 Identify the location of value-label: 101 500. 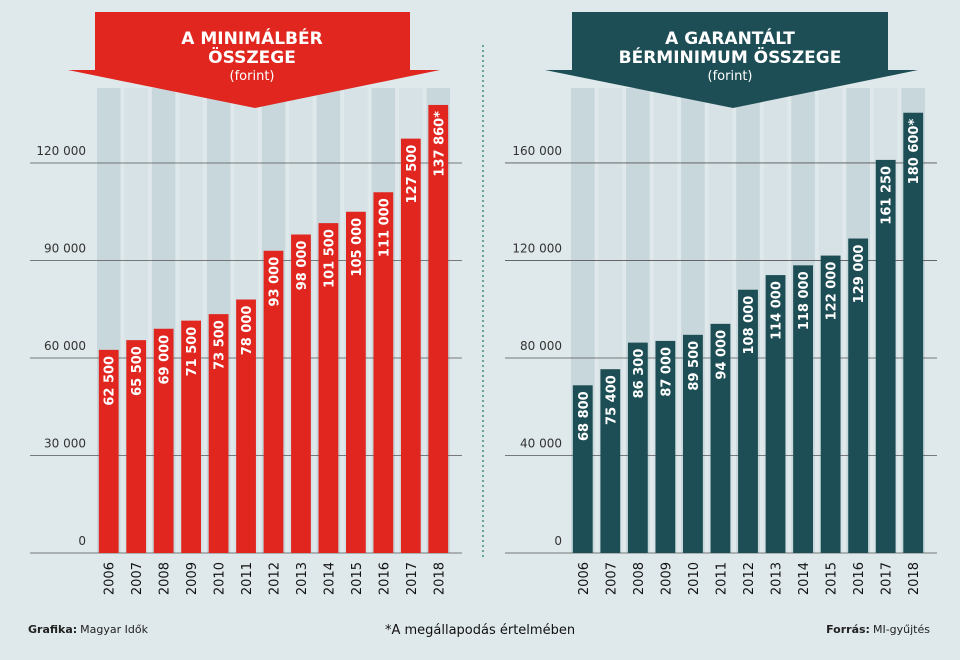
(329, 258).